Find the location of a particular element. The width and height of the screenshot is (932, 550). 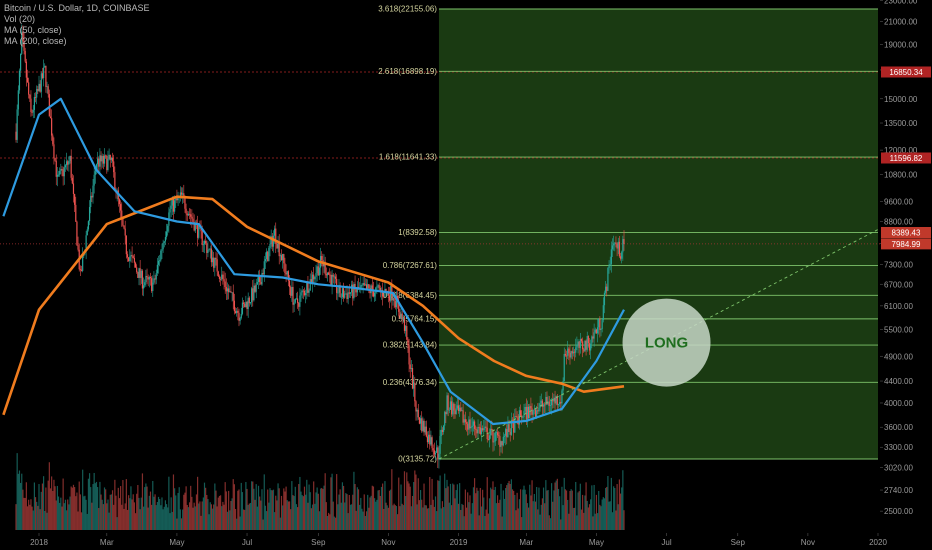

fib-level-label-0: 3.618(22155.06) is located at coordinates (407, 9).